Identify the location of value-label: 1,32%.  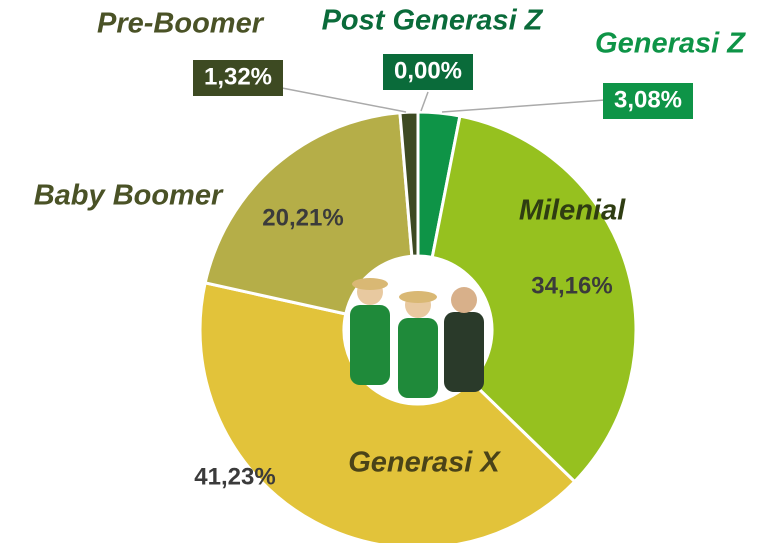
(238, 76).